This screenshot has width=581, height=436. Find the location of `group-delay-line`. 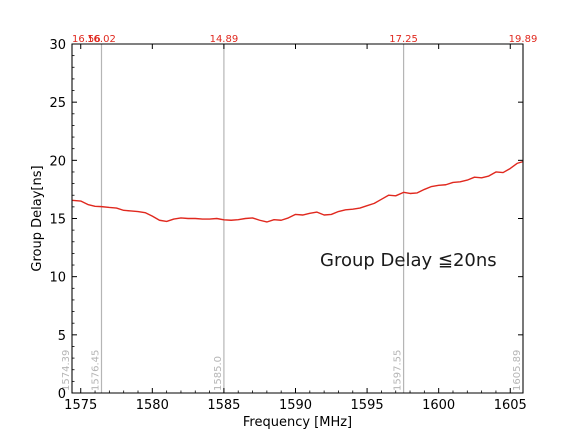

group-delay-line is located at coordinates (297, 191).